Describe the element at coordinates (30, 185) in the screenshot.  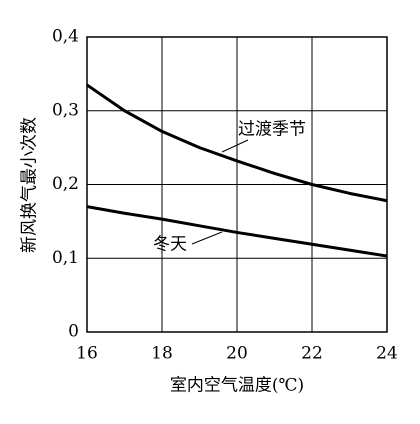
I see `y-axis-label: 新风换气最小次数` at that location.